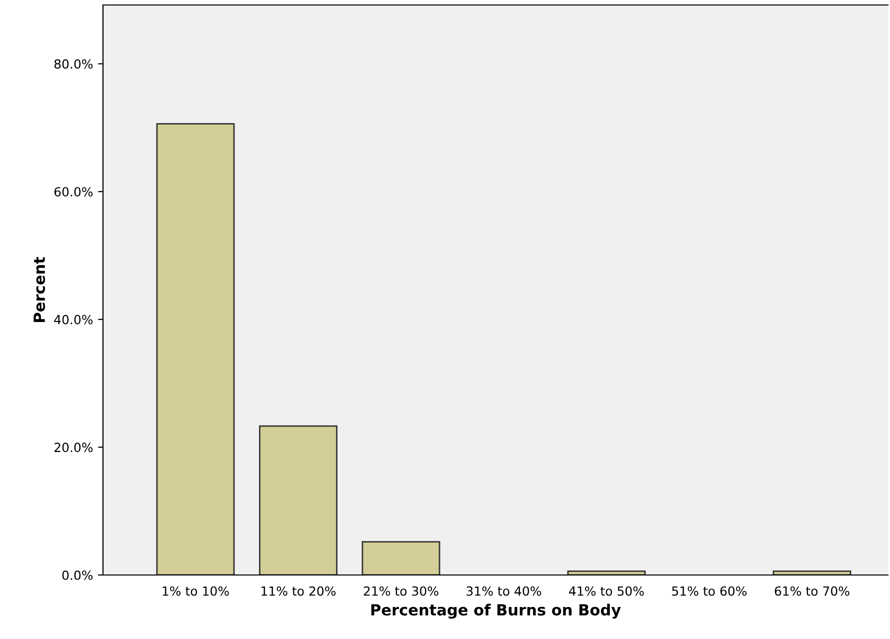 The width and height of the screenshot is (890, 639). Describe the element at coordinates (299, 591) in the screenshot. I see `x-tick-label: 11% to 20%` at that location.